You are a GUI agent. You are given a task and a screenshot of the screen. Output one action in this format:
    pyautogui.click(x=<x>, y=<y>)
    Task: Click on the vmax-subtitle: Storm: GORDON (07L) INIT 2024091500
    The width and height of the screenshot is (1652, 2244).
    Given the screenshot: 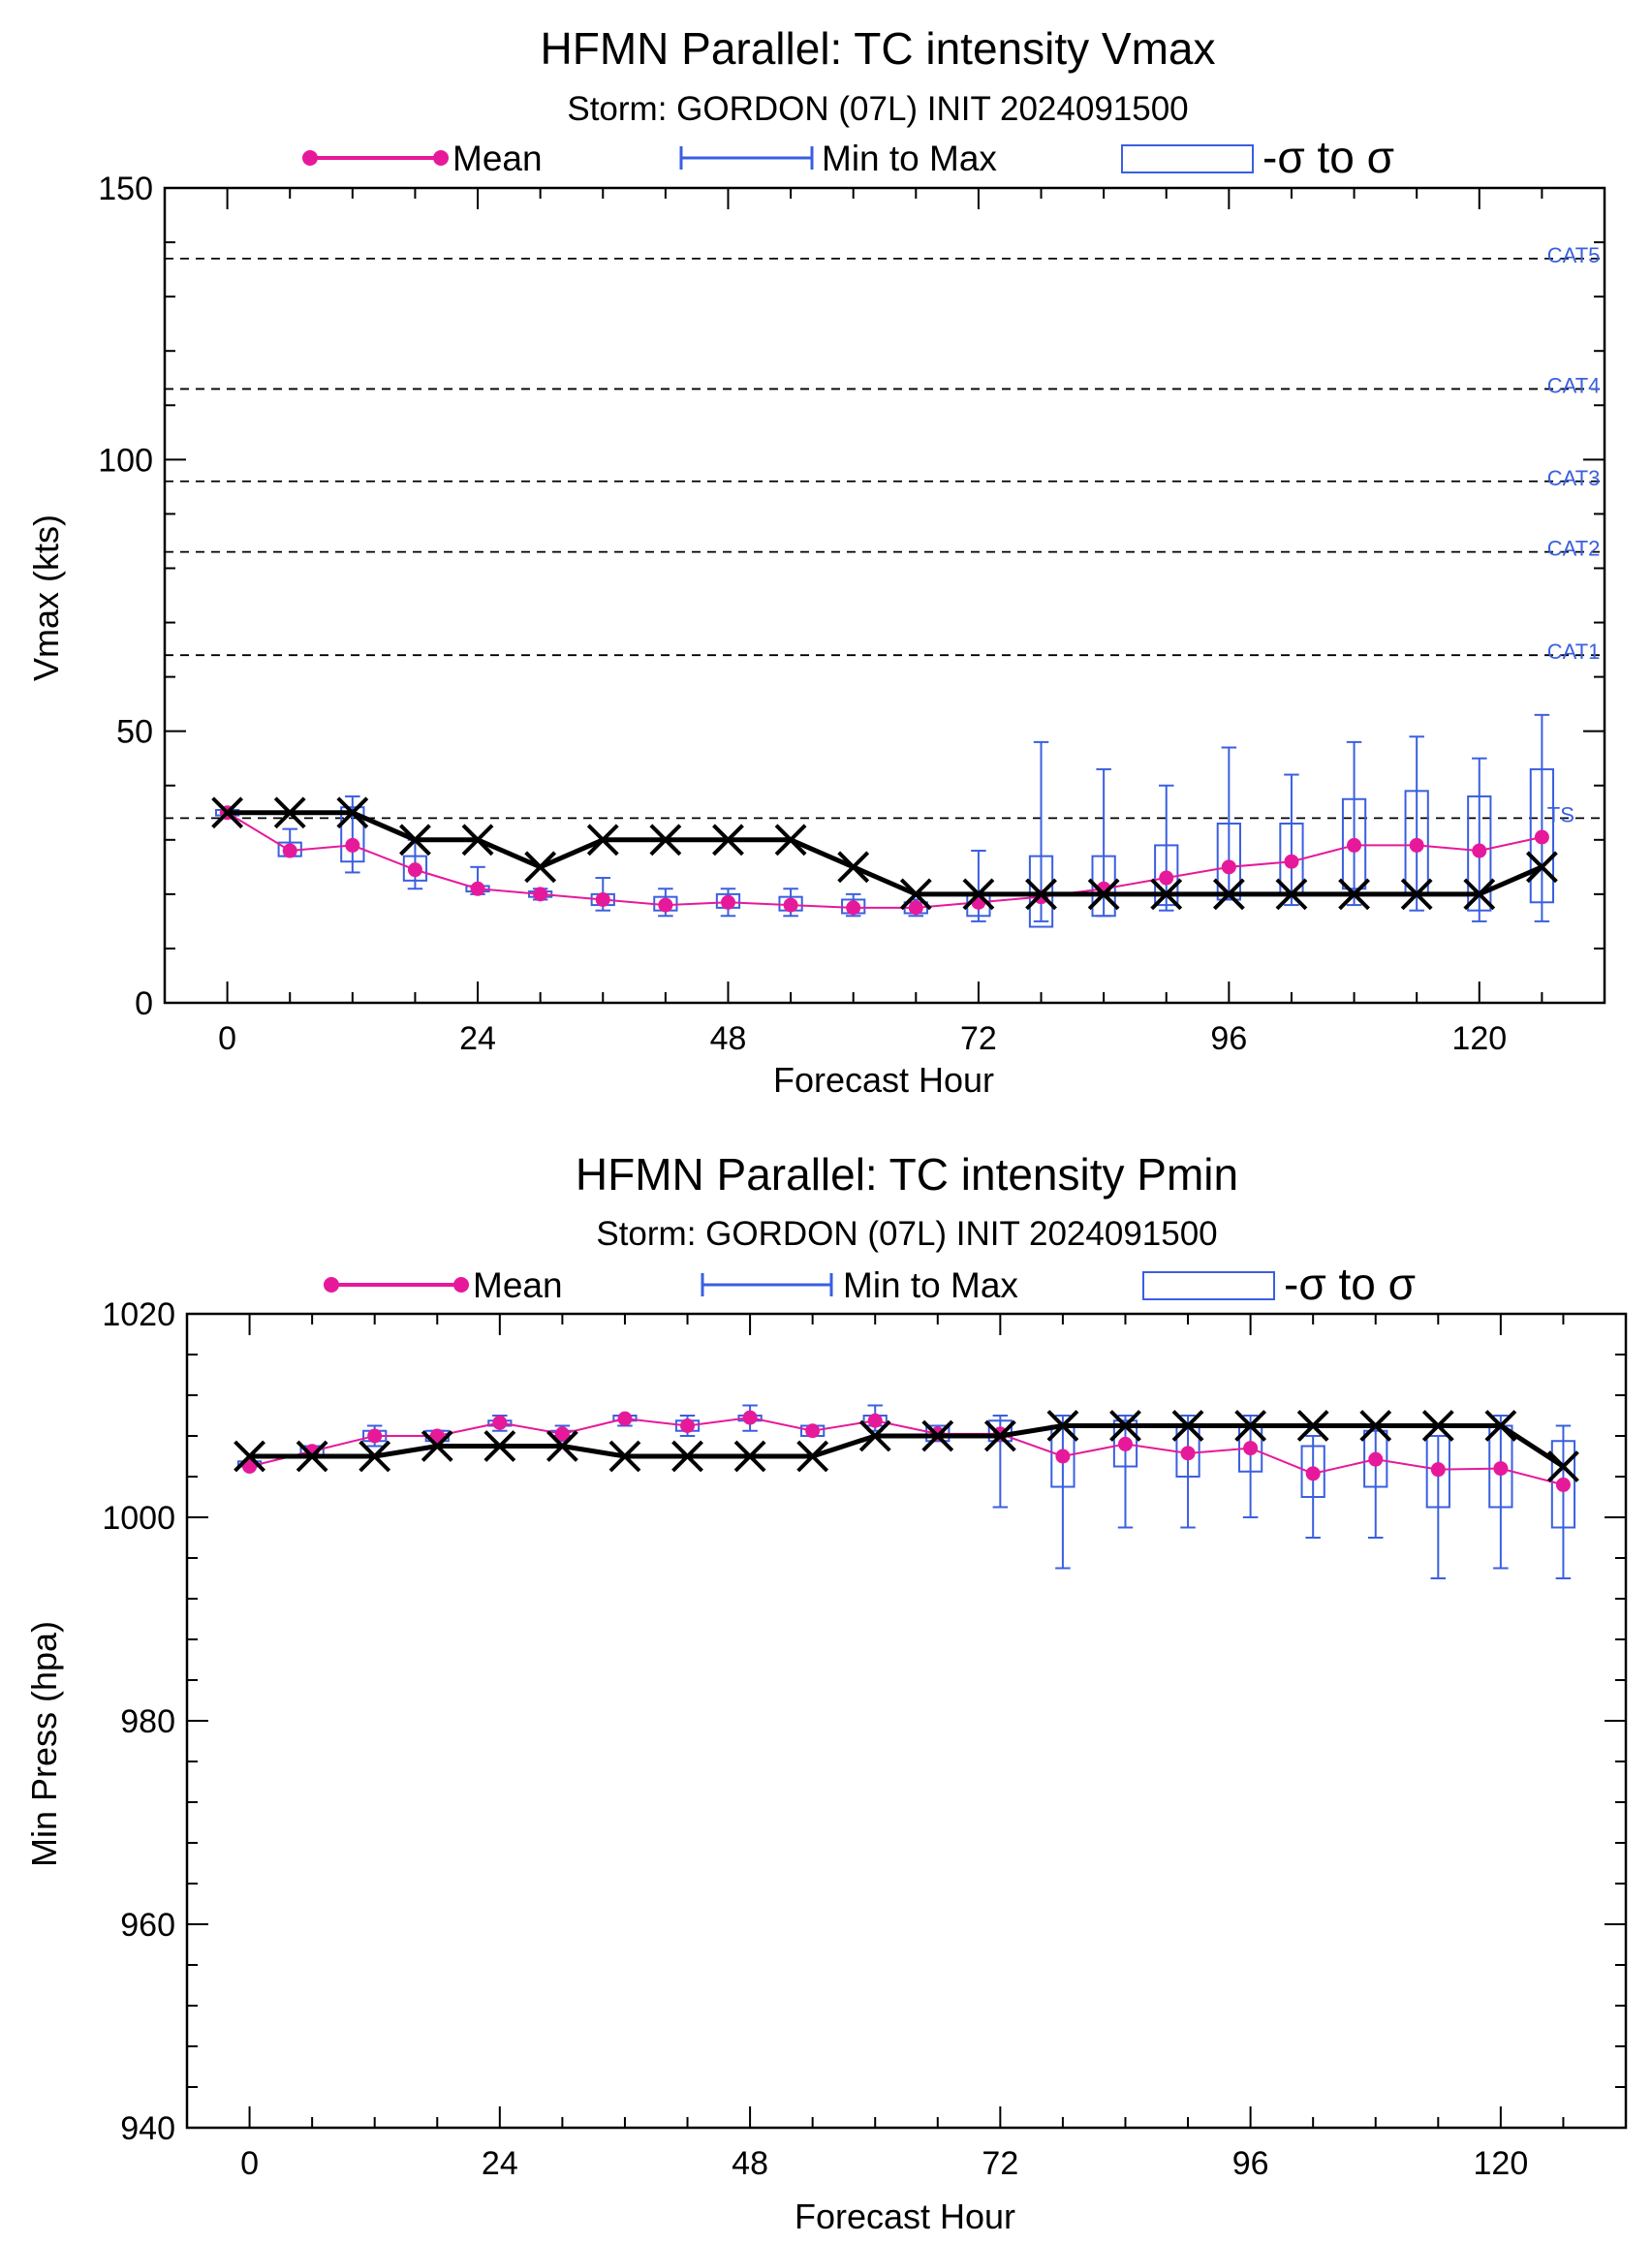 What is the action you would take?
    pyautogui.click(x=877, y=109)
    